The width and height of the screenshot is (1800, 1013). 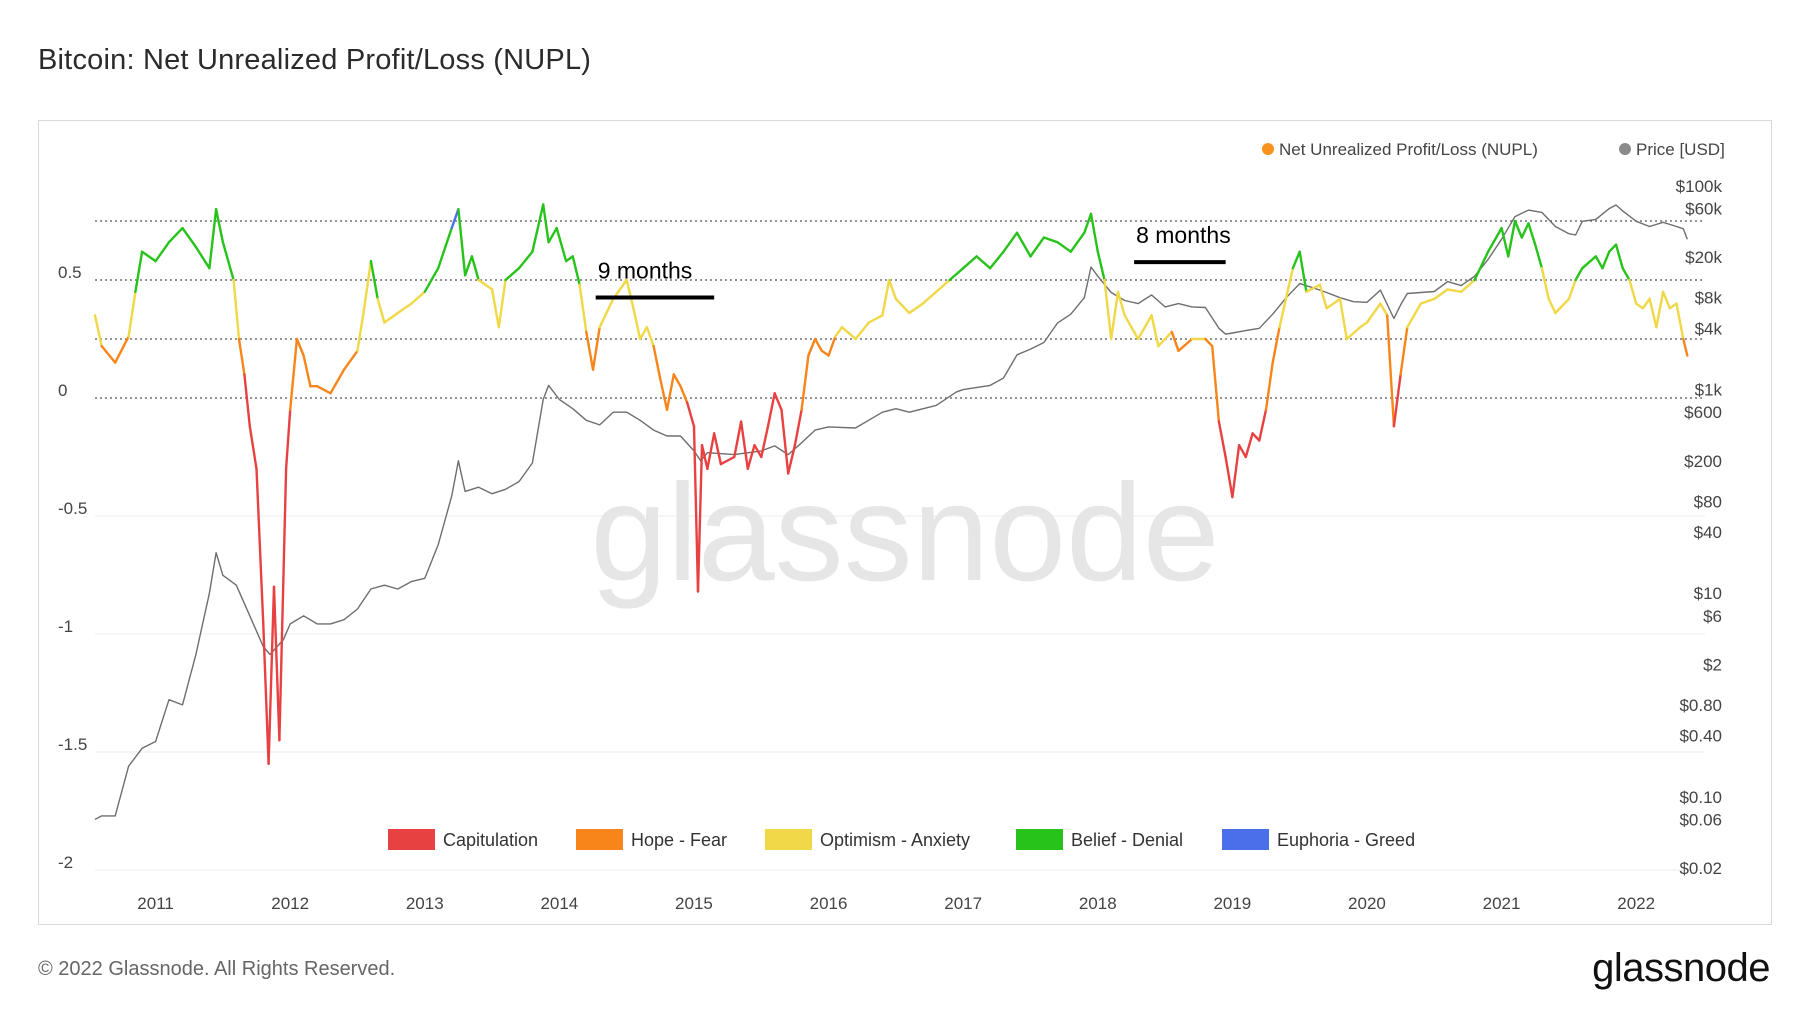 What do you see at coordinates (1681, 968) in the screenshot?
I see `brand-logo: glassnode` at bounding box center [1681, 968].